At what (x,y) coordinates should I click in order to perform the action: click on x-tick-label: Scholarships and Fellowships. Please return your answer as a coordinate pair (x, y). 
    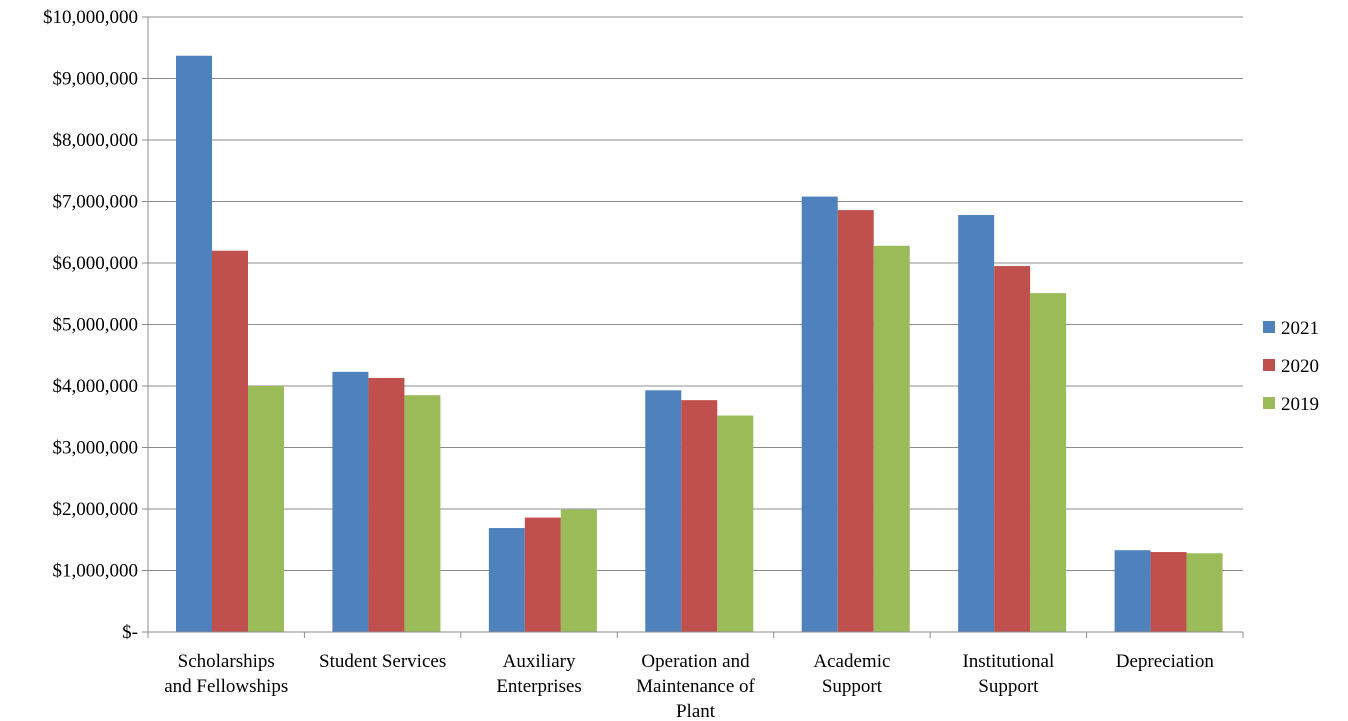
    Looking at the image, I should click on (226, 674).